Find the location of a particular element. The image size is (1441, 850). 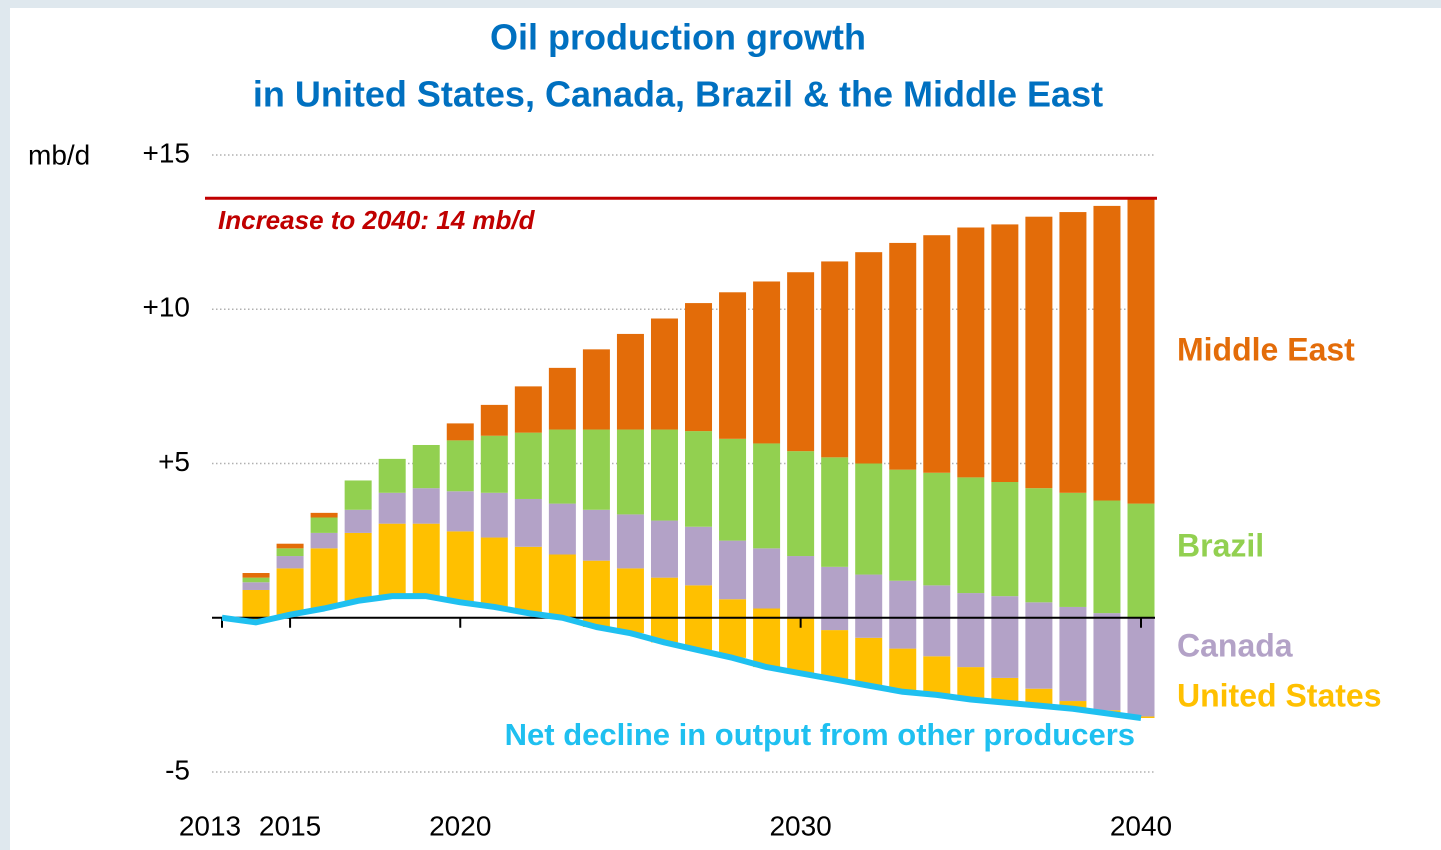

legend-label: Brazil is located at coordinates (1220, 545).